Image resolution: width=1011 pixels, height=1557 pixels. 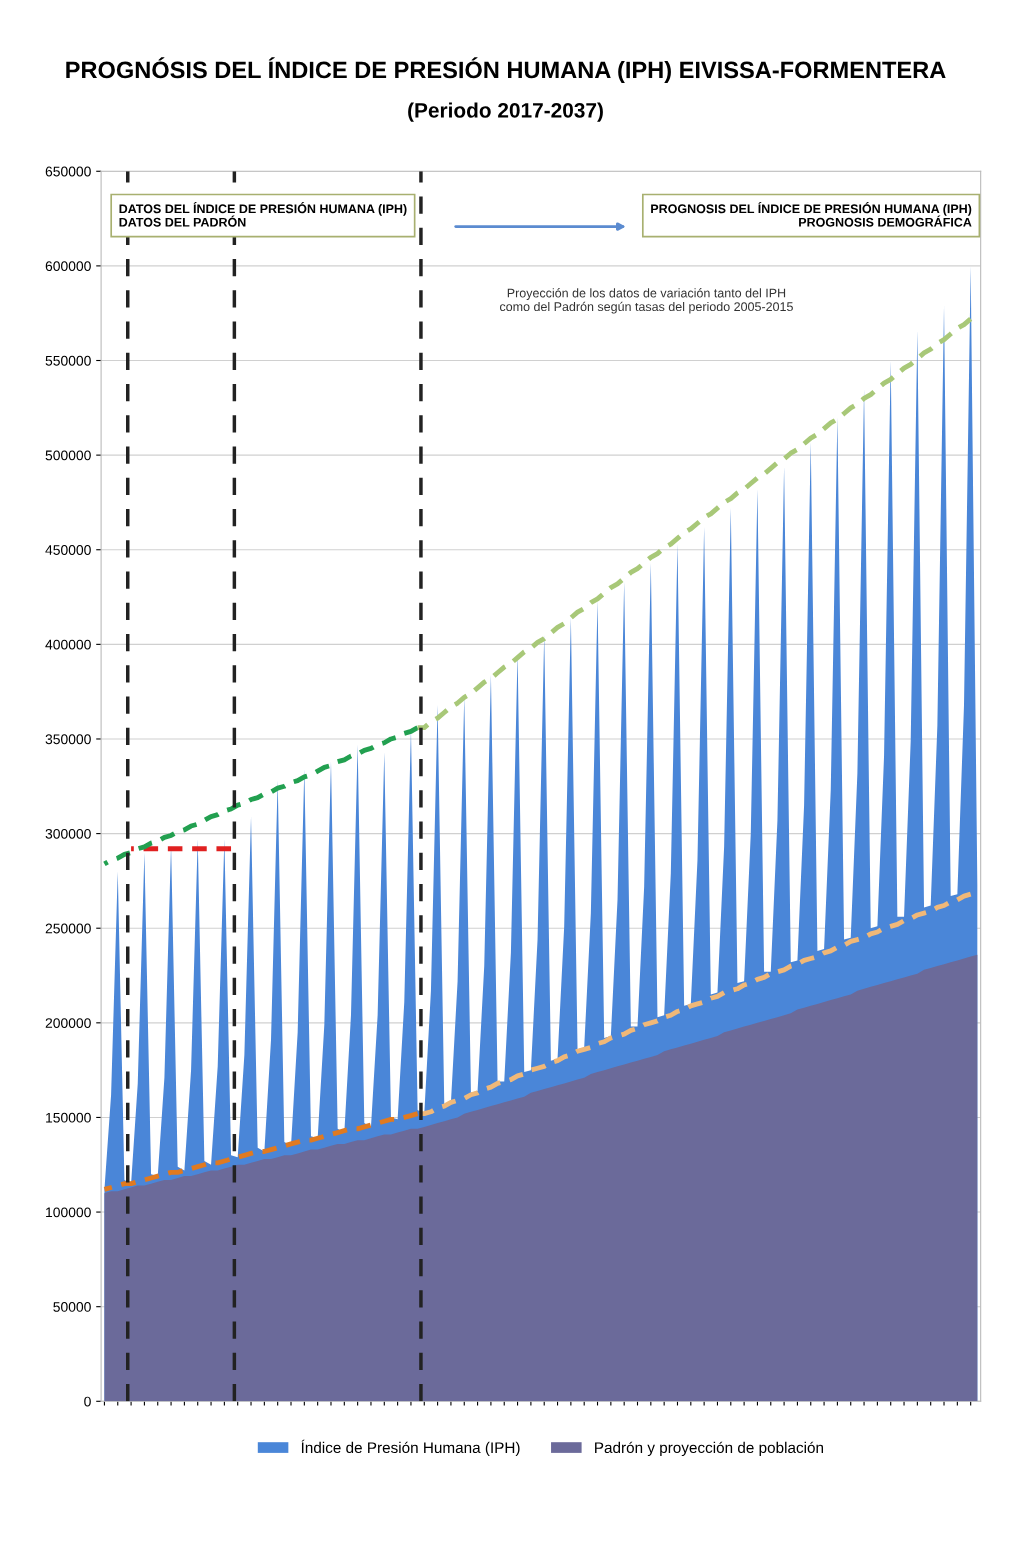 What do you see at coordinates (68, 928) in the screenshot?
I see `y-tick-label: 250000` at bounding box center [68, 928].